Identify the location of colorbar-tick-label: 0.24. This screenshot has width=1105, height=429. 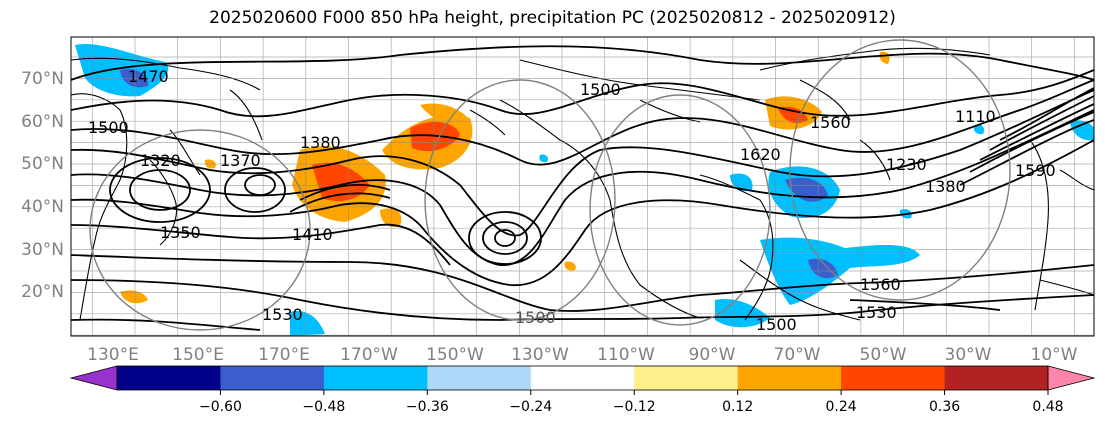
(841, 407).